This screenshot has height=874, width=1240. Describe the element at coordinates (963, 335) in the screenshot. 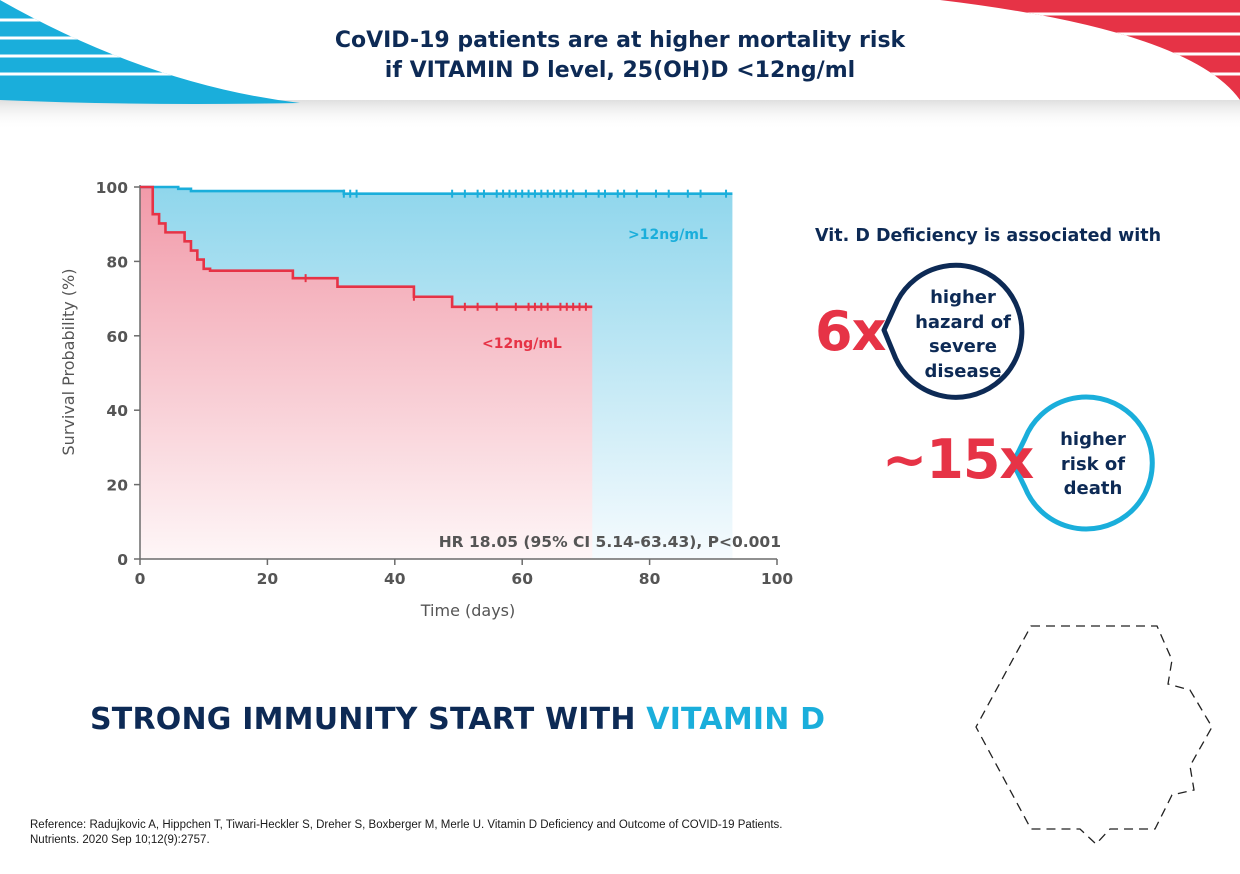

I see `hazard-bubble-text: higher hazard of severe disease` at that location.